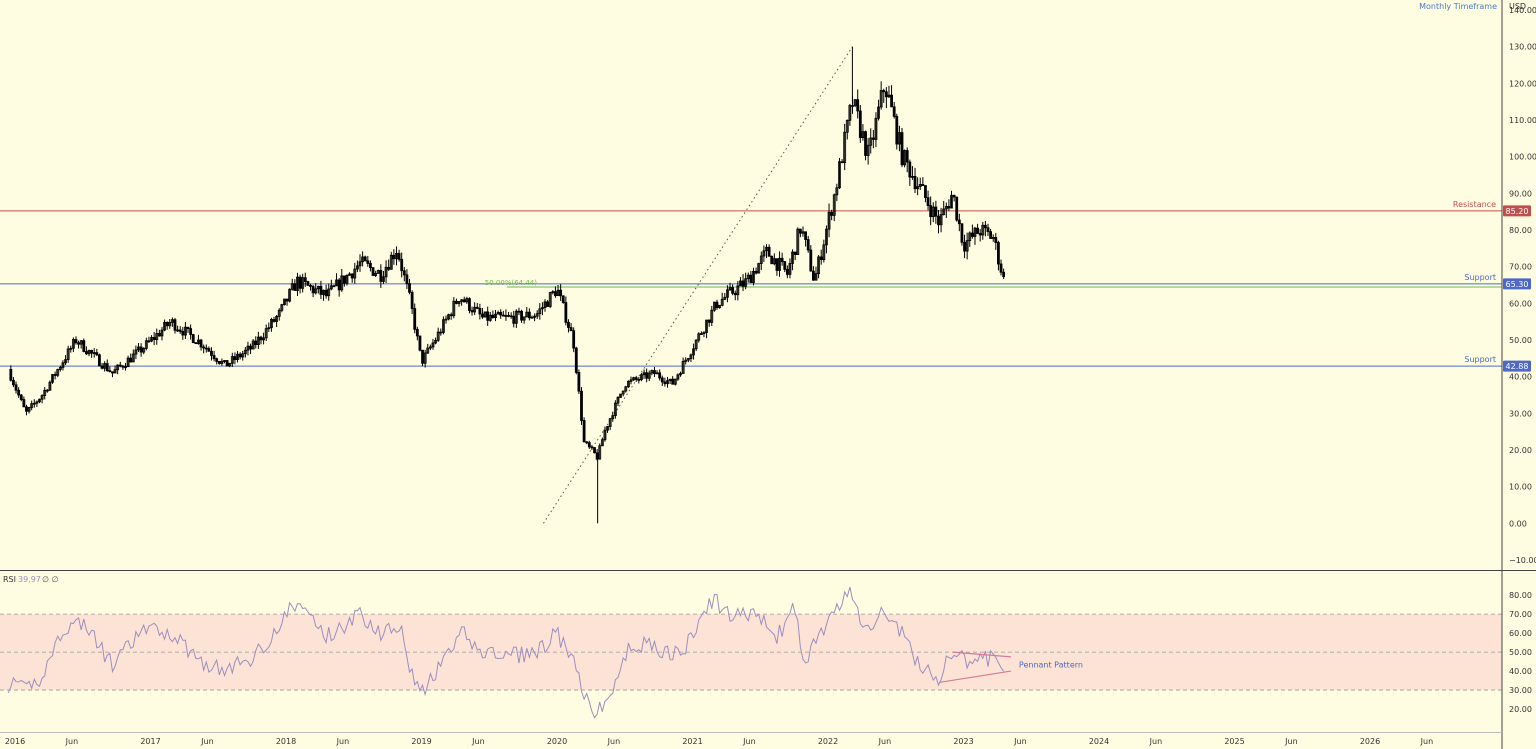 The image size is (1536, 749). Describe the element at coordinates (975, 677) in the screenshot. I see `pennant-lower` at that location.